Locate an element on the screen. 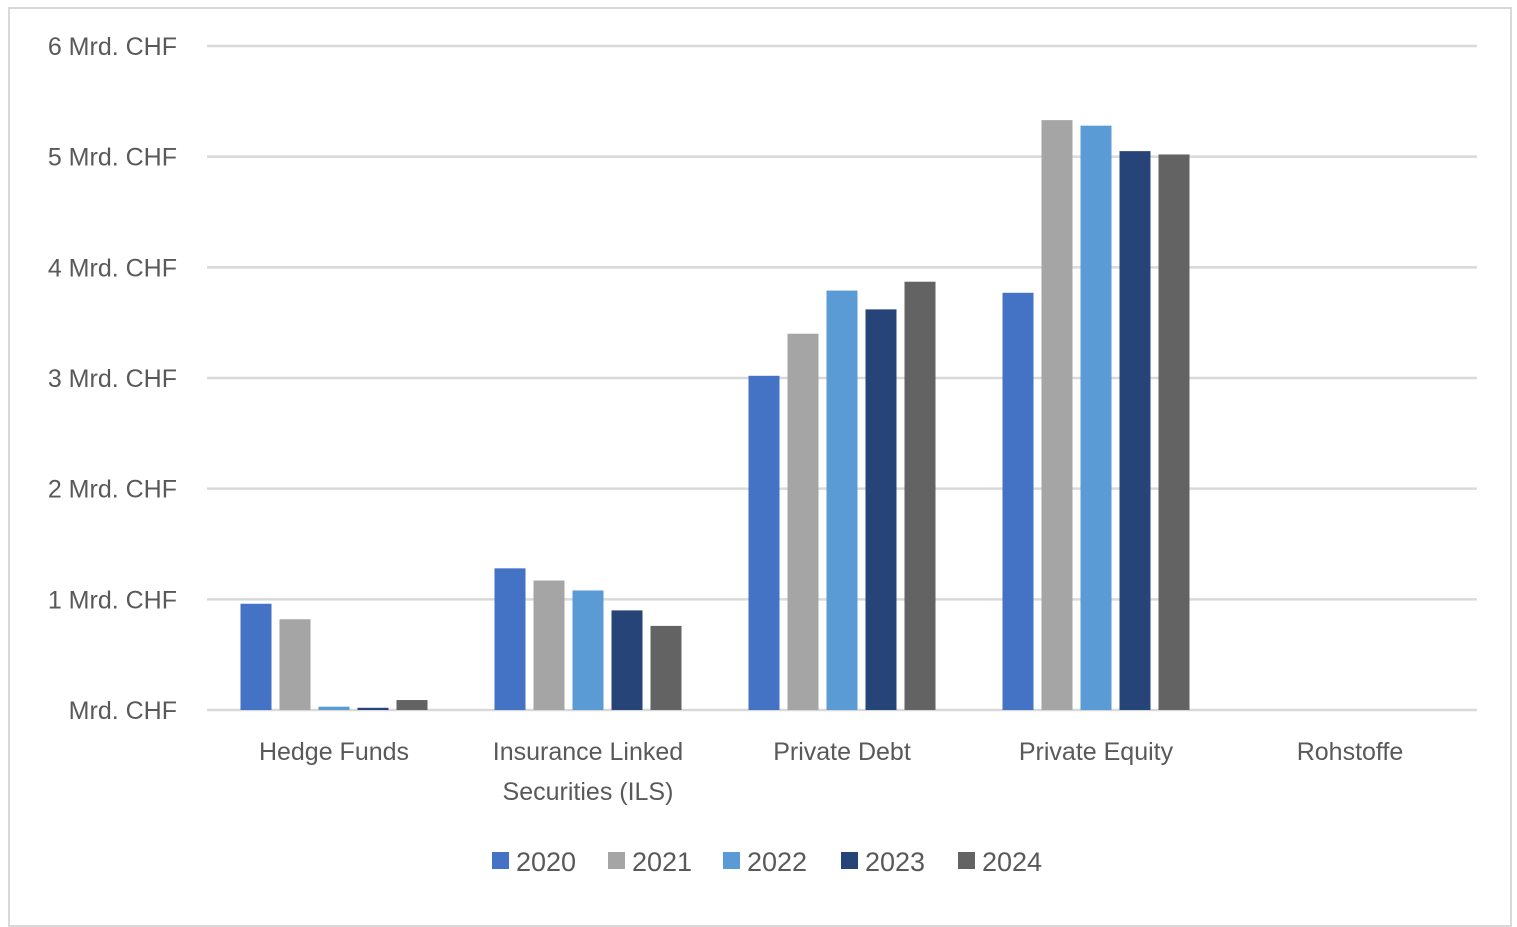  legend-swatch-2020 is located at coordinates (500, 860).